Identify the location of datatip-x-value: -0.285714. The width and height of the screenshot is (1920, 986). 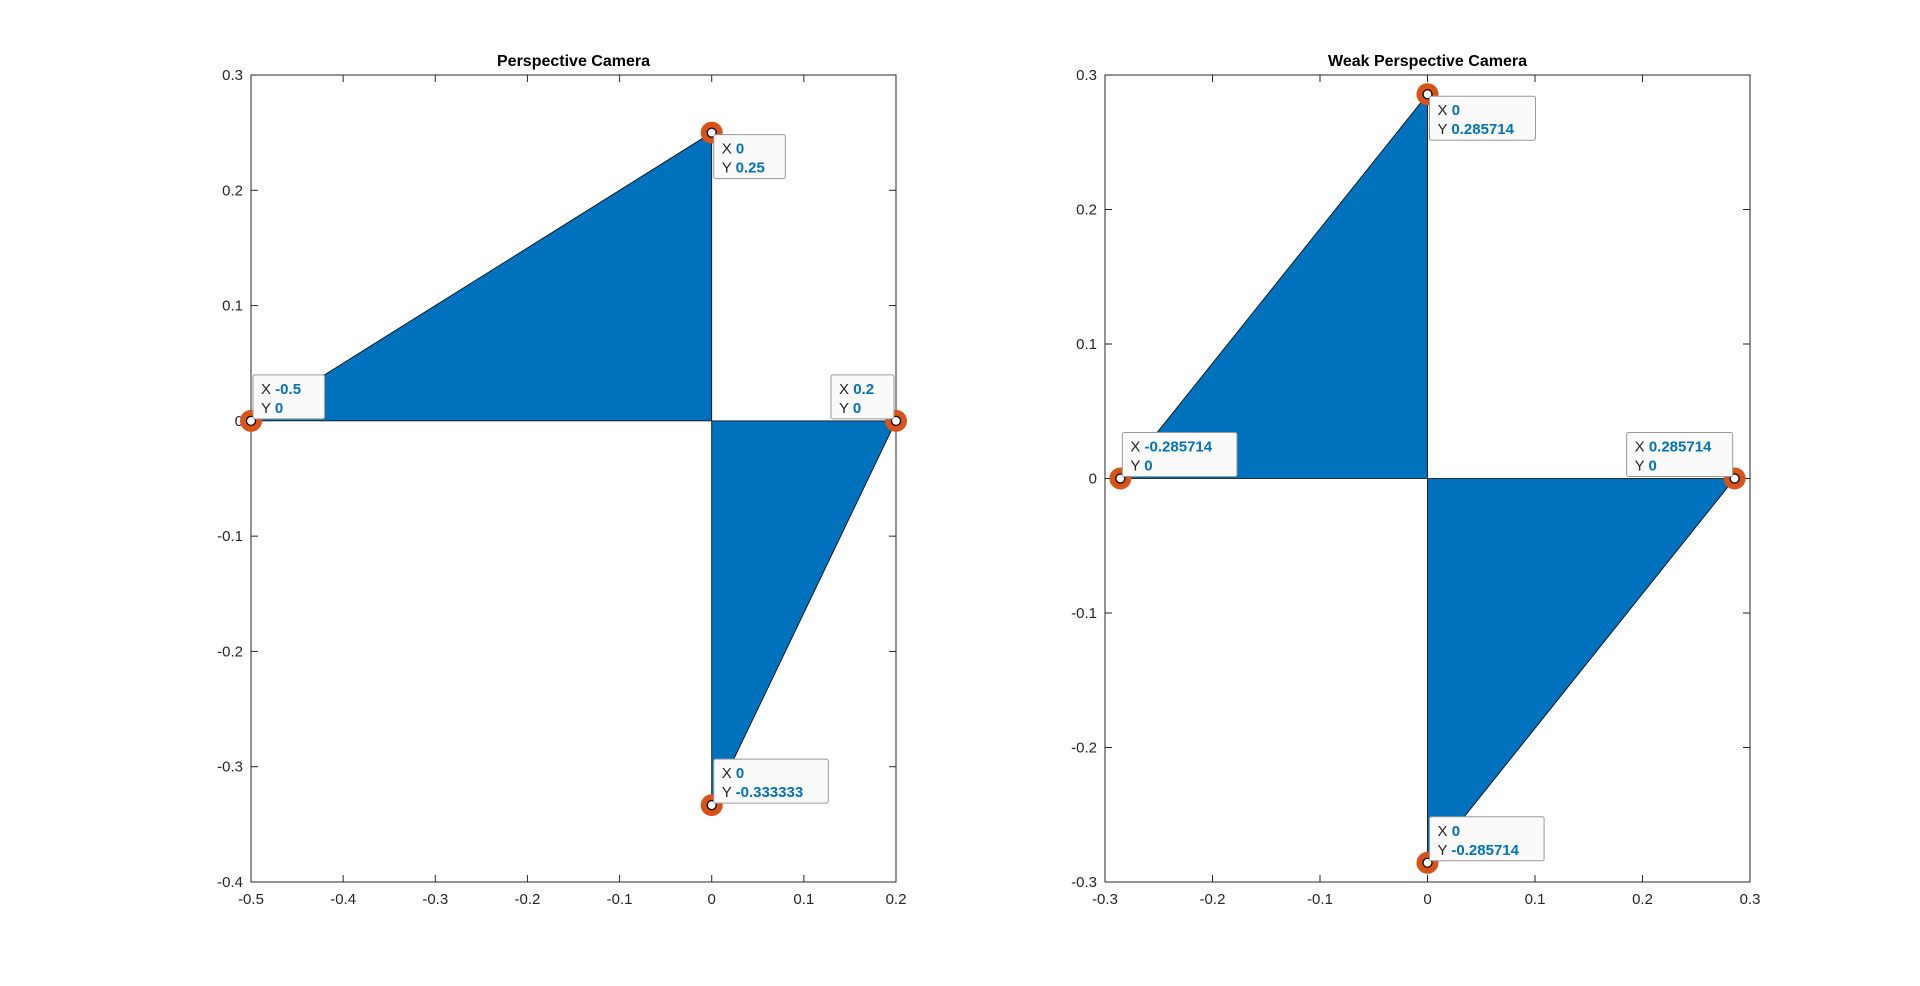
(1179, 447).